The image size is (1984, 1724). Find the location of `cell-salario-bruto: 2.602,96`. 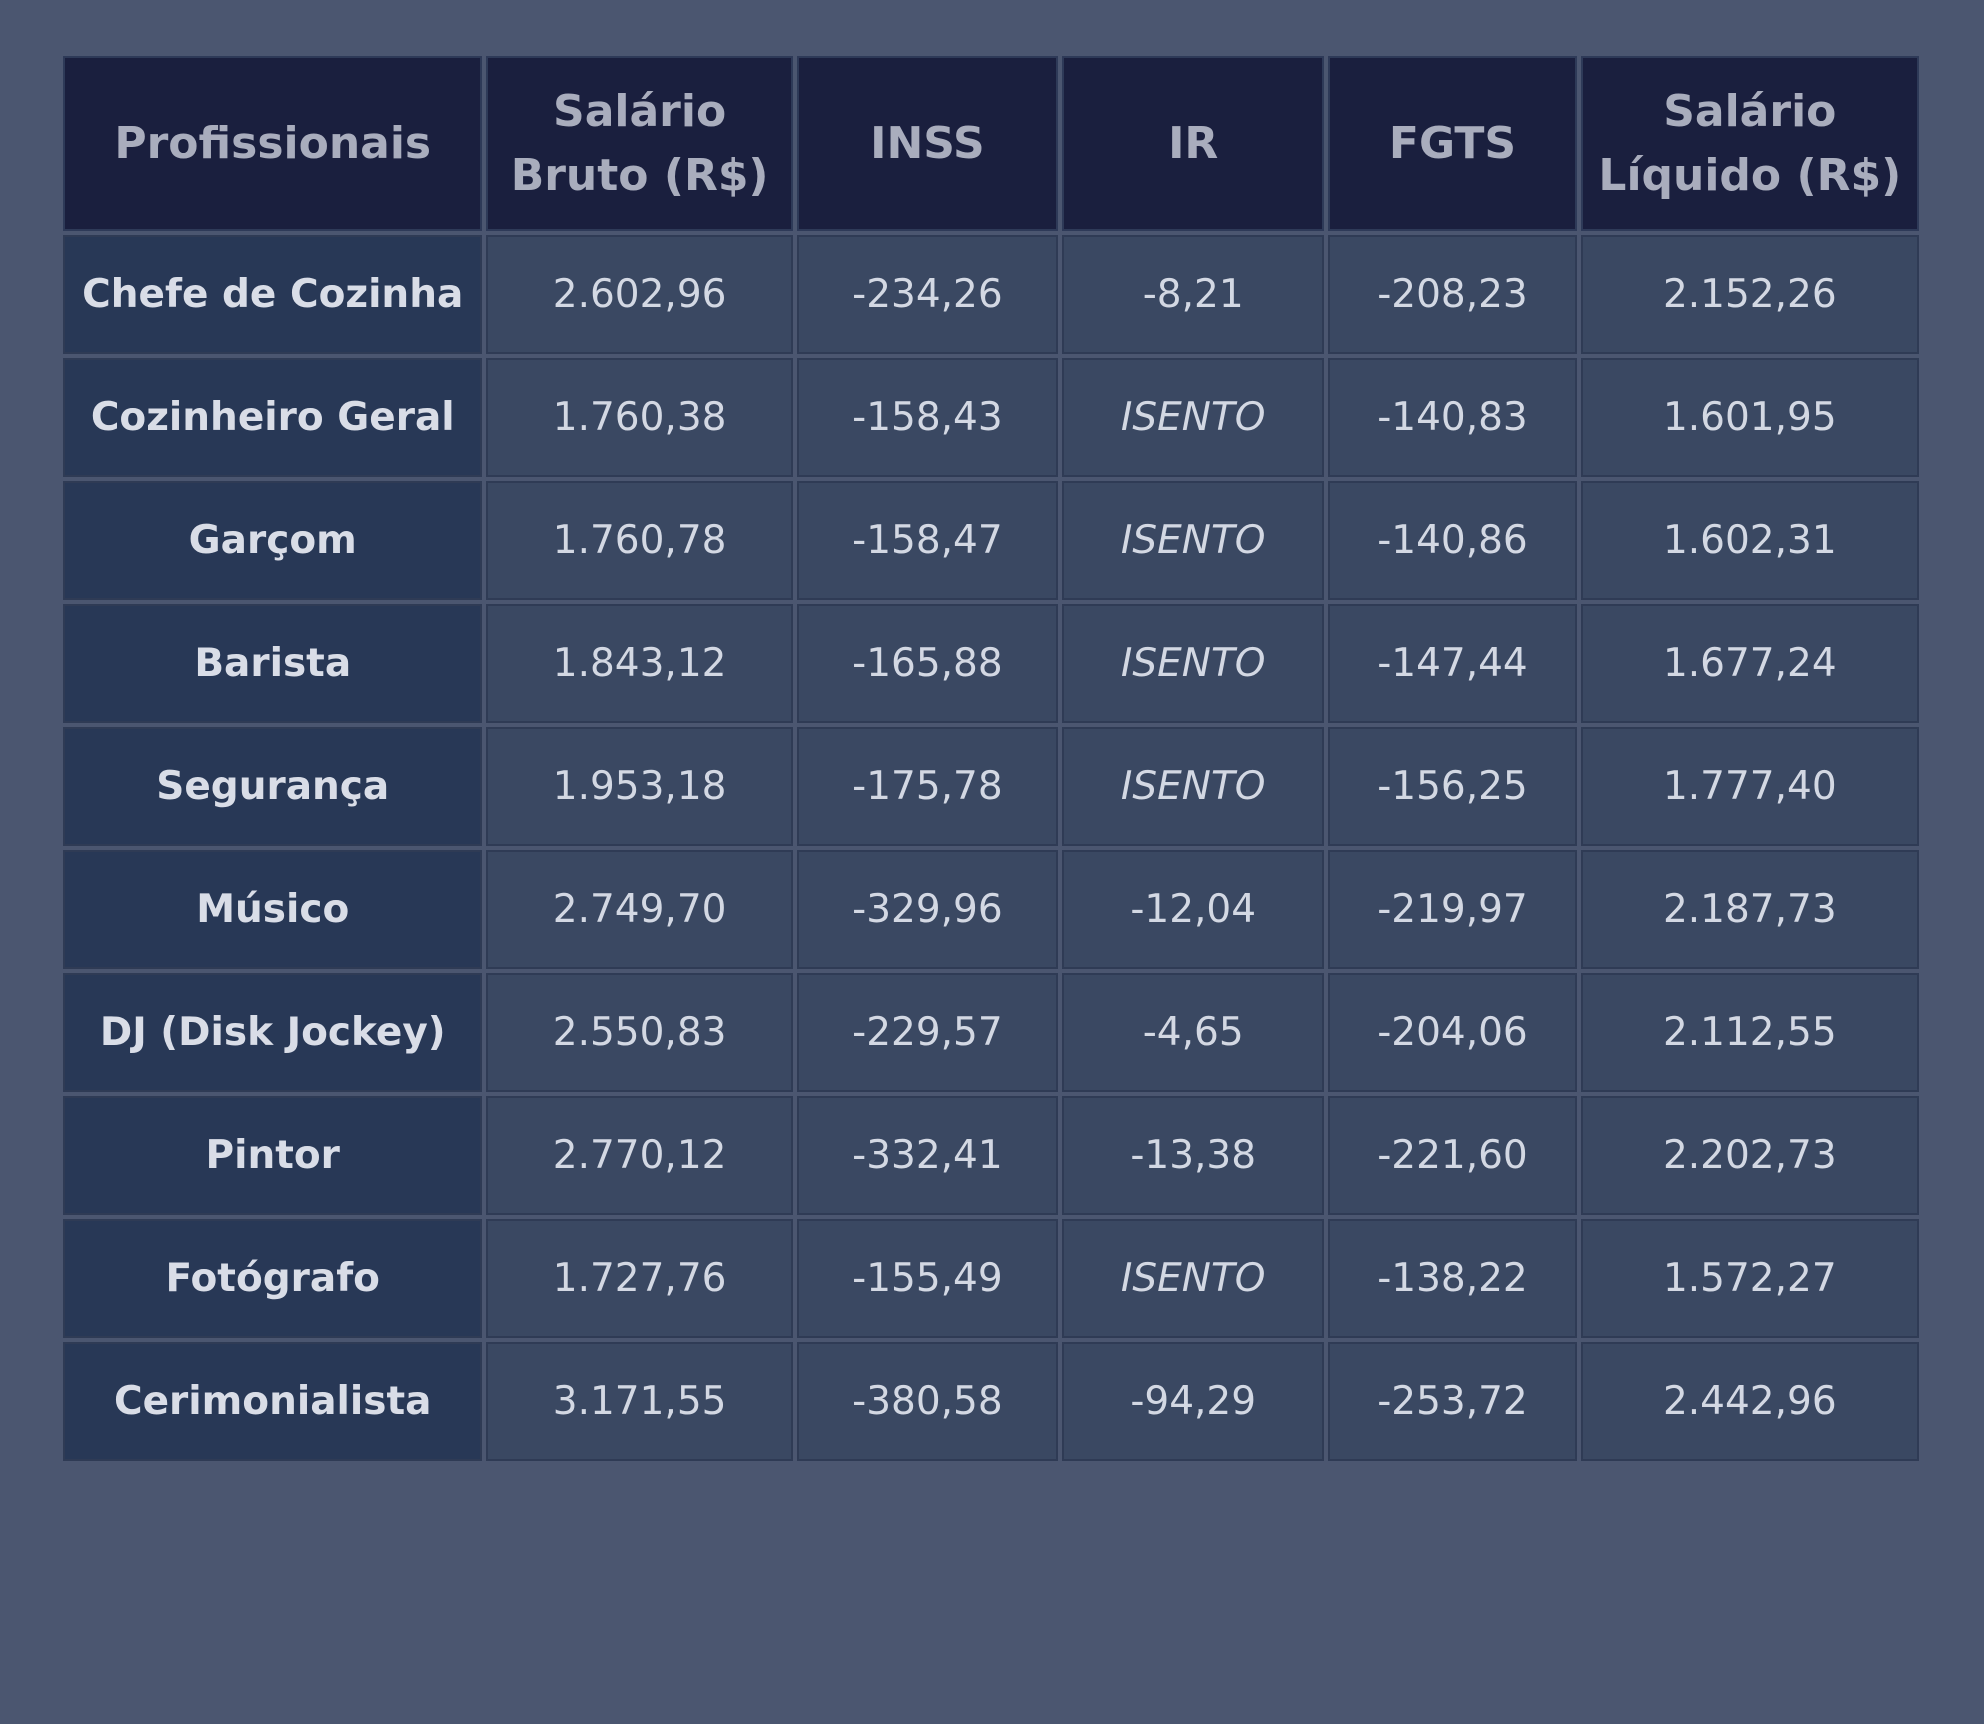

cell-salario-bruto: 2.602,96 is located at coordinates (639, 294).